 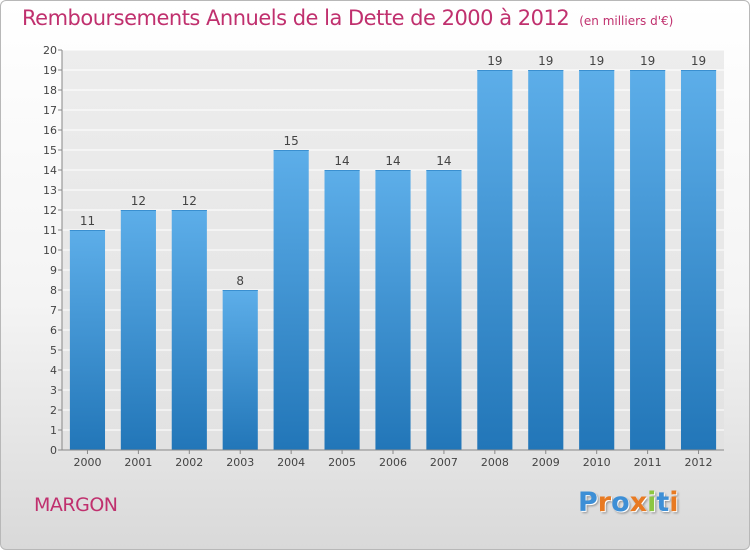 I want to click on place-name: MARGON, so click(x=76, y=505).